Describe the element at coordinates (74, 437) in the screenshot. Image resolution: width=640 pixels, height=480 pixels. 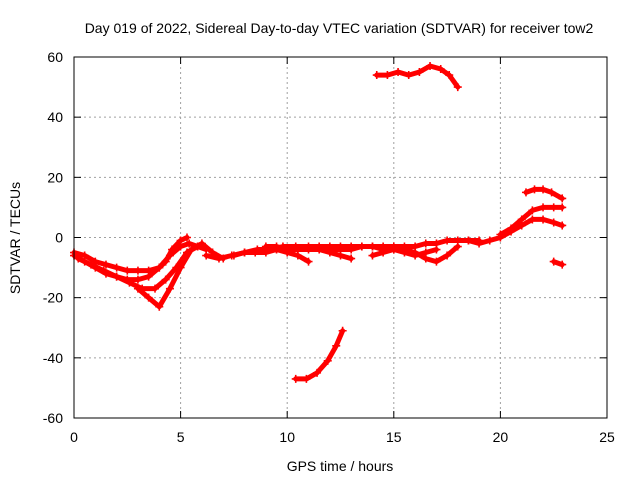
I see `x-tick-label: 0` at that location.